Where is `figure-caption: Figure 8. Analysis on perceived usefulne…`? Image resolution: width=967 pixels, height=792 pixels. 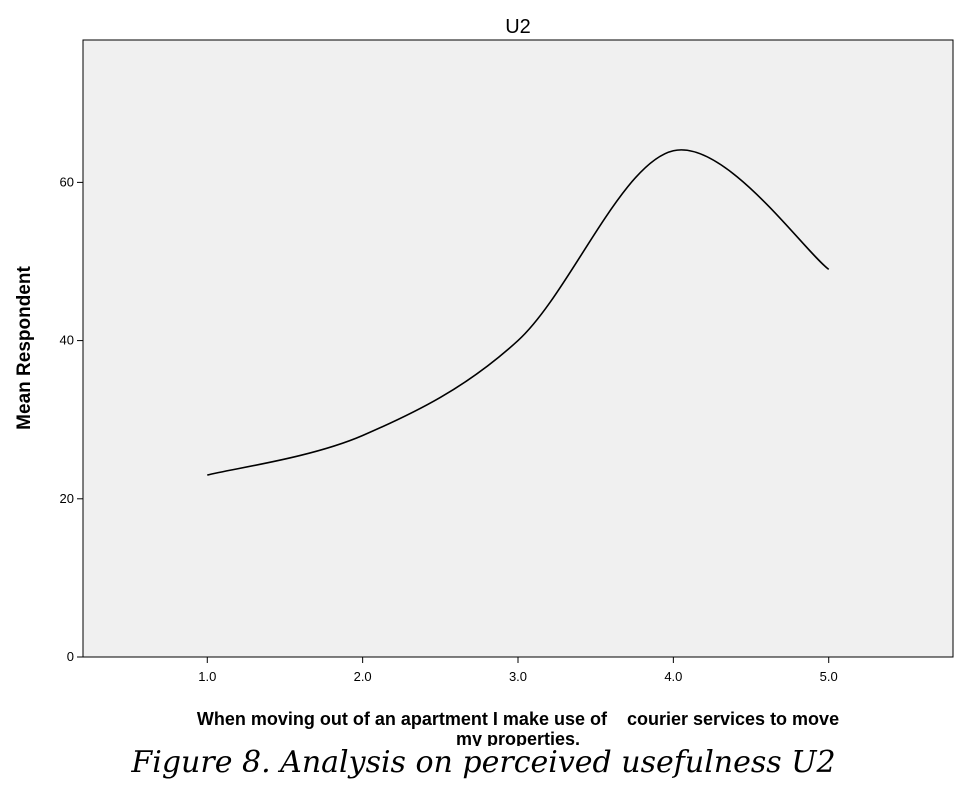 figure-caption: Figure 8. Analysis on perceived usefulne… is located at coordinates (483, 763).